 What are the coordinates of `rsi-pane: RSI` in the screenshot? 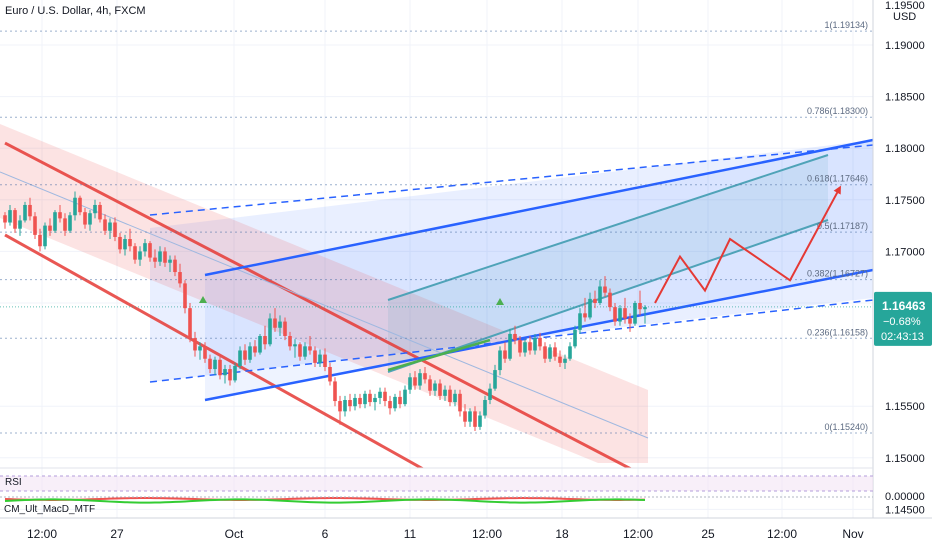 It's located at (436, 483).